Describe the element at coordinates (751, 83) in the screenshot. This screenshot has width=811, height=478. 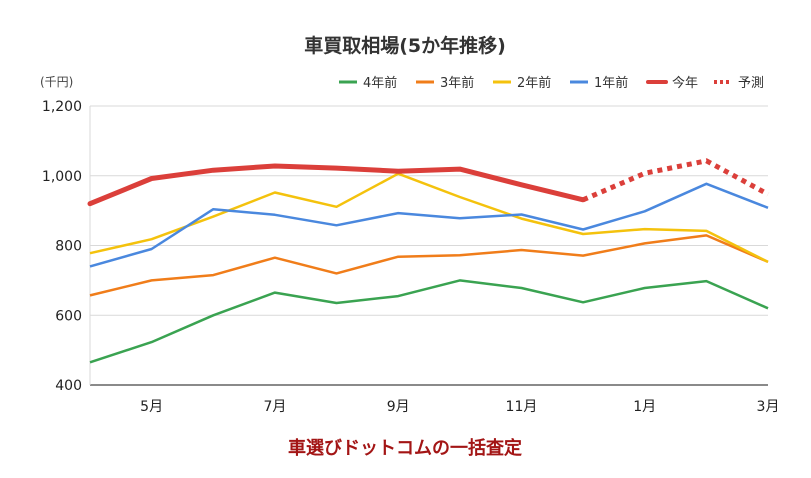
I see `legend-label: 予測` at that location.